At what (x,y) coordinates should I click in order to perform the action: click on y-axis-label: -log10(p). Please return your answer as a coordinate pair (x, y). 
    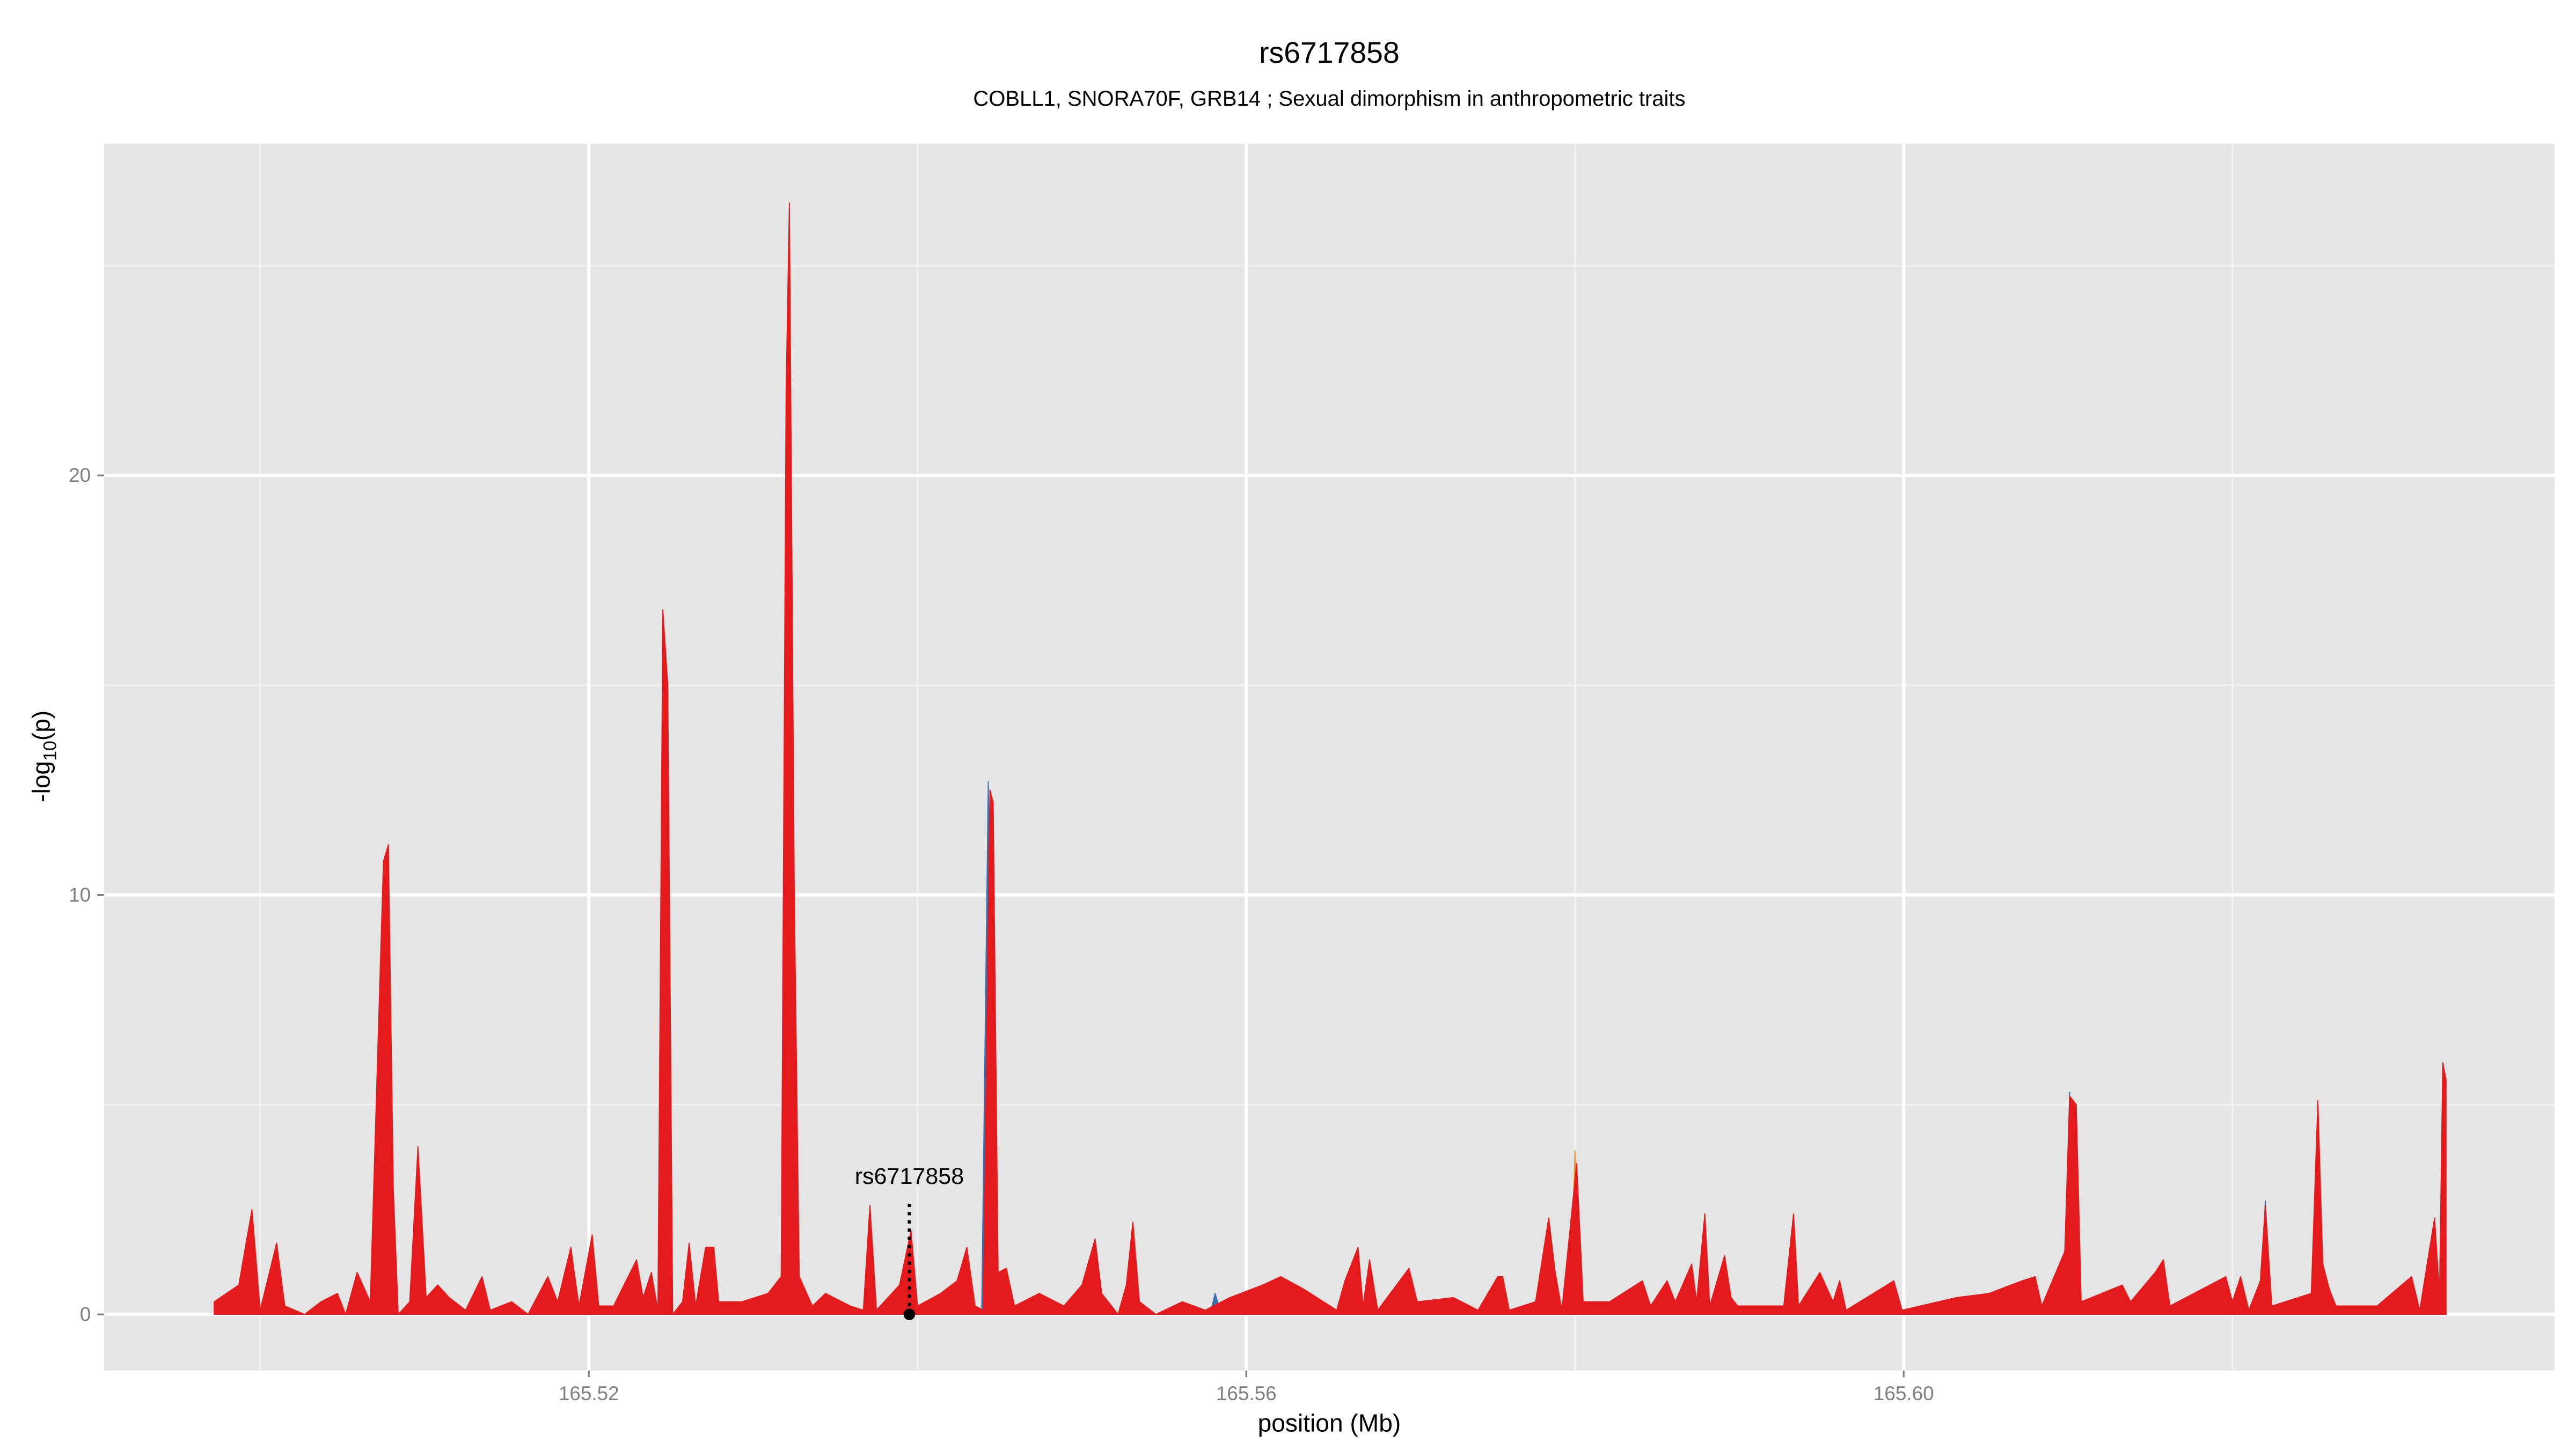
    Looking at the image, I should click on (43, 756).